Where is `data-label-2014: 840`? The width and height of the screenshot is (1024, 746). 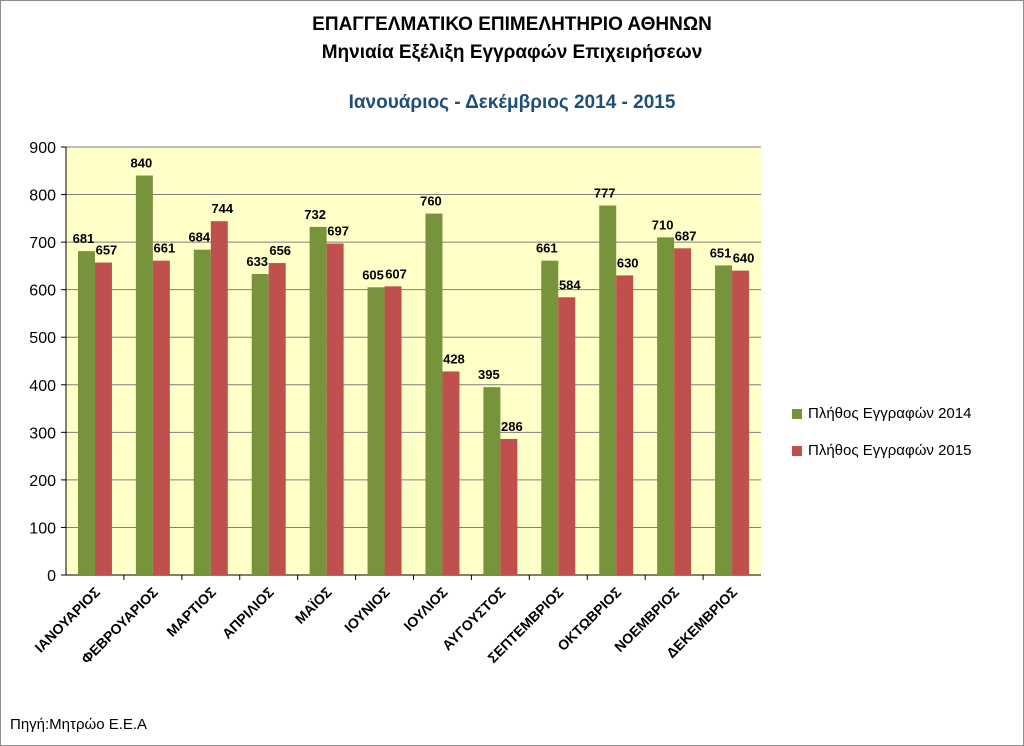 data-label-2014: 840 is located at coordinates (142, 163).